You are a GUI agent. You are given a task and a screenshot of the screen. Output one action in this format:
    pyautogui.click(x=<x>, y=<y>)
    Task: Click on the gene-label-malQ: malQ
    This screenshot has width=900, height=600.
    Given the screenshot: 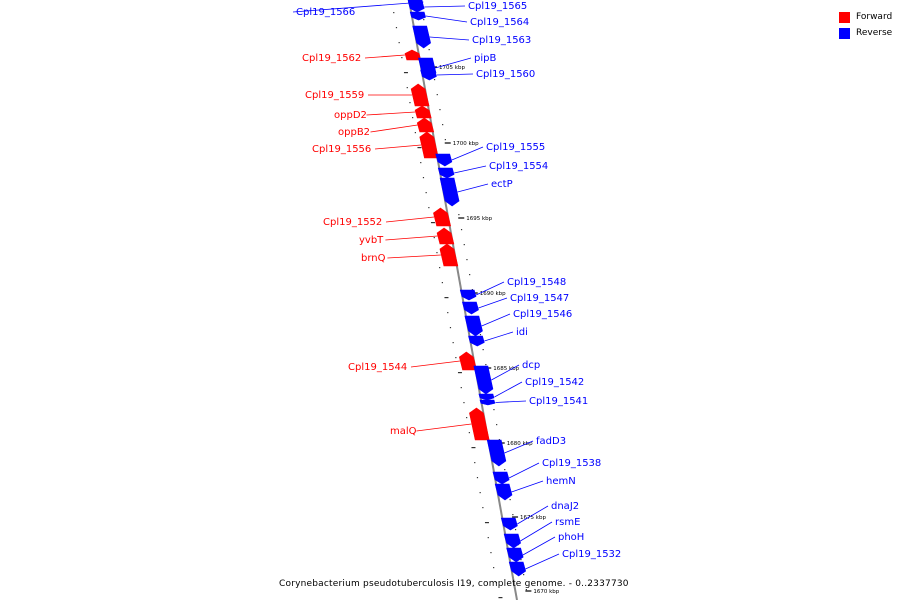 What is the action you would take?
    pyautogui.click(x=403, y=431)
    